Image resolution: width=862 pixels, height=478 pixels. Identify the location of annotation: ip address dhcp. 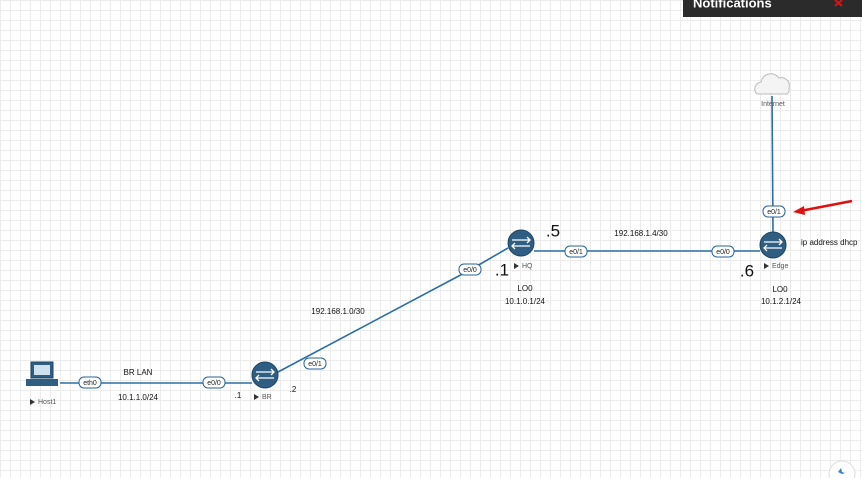
(829, 242).